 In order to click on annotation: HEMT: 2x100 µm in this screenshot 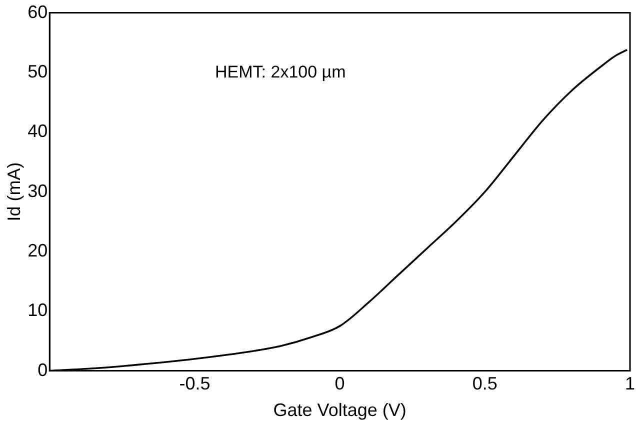, I will do `click(280, 72)`.